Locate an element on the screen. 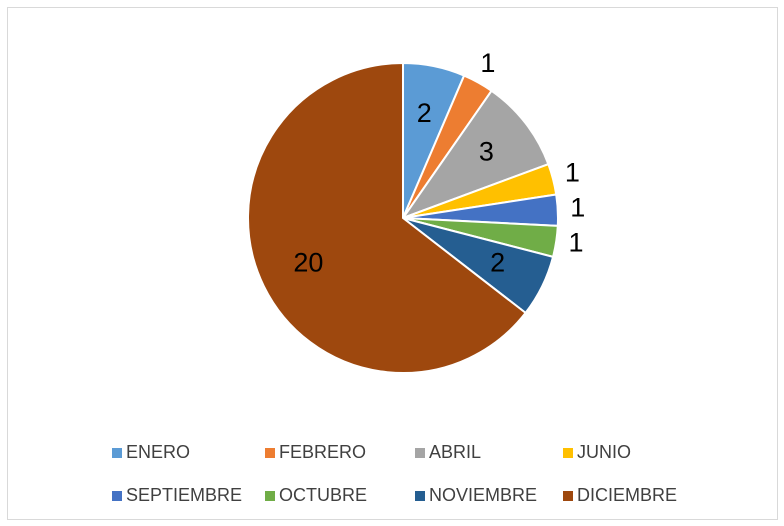 This screenshot has height=526, width=784. legend-label: FEBRERO is located at coordinates (322, 452).